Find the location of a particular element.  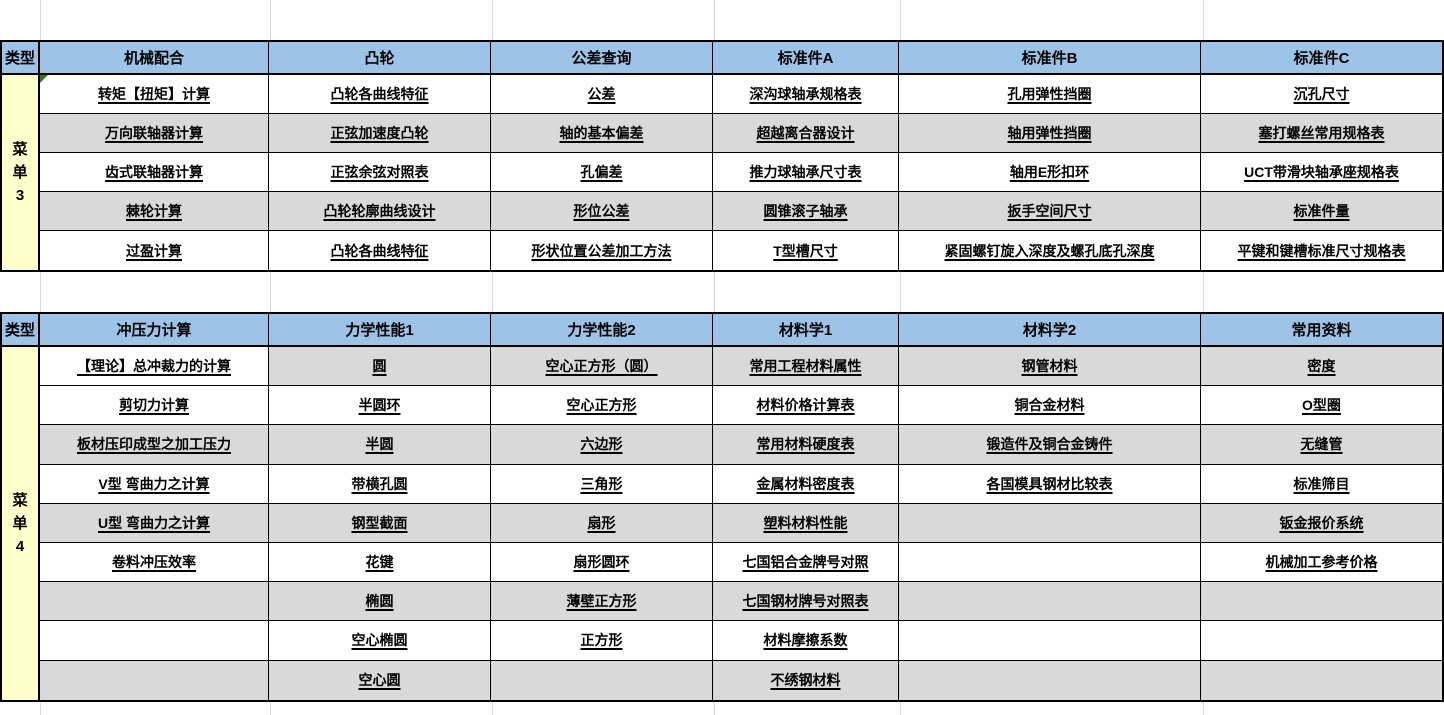

cell-link: 万向联轴器计算 is located at coordinates (154, 133).